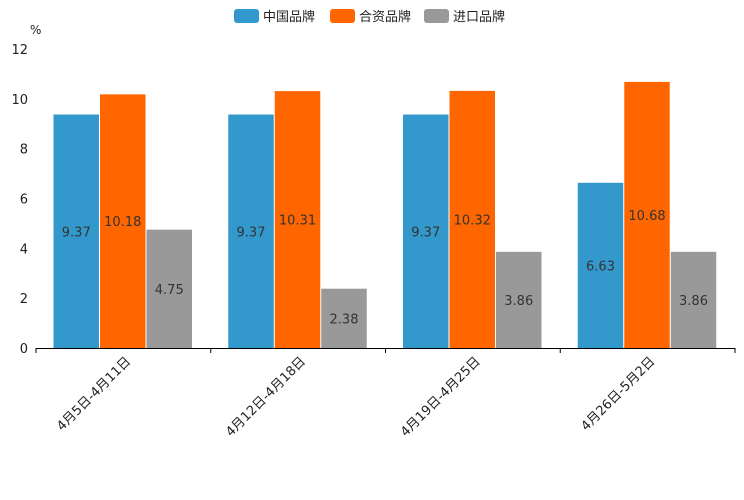 The width and height of the screenshot is (744, 500). I want to click on legend: 中国品牌 合资品牌 进口品牌, so click(369, 17).